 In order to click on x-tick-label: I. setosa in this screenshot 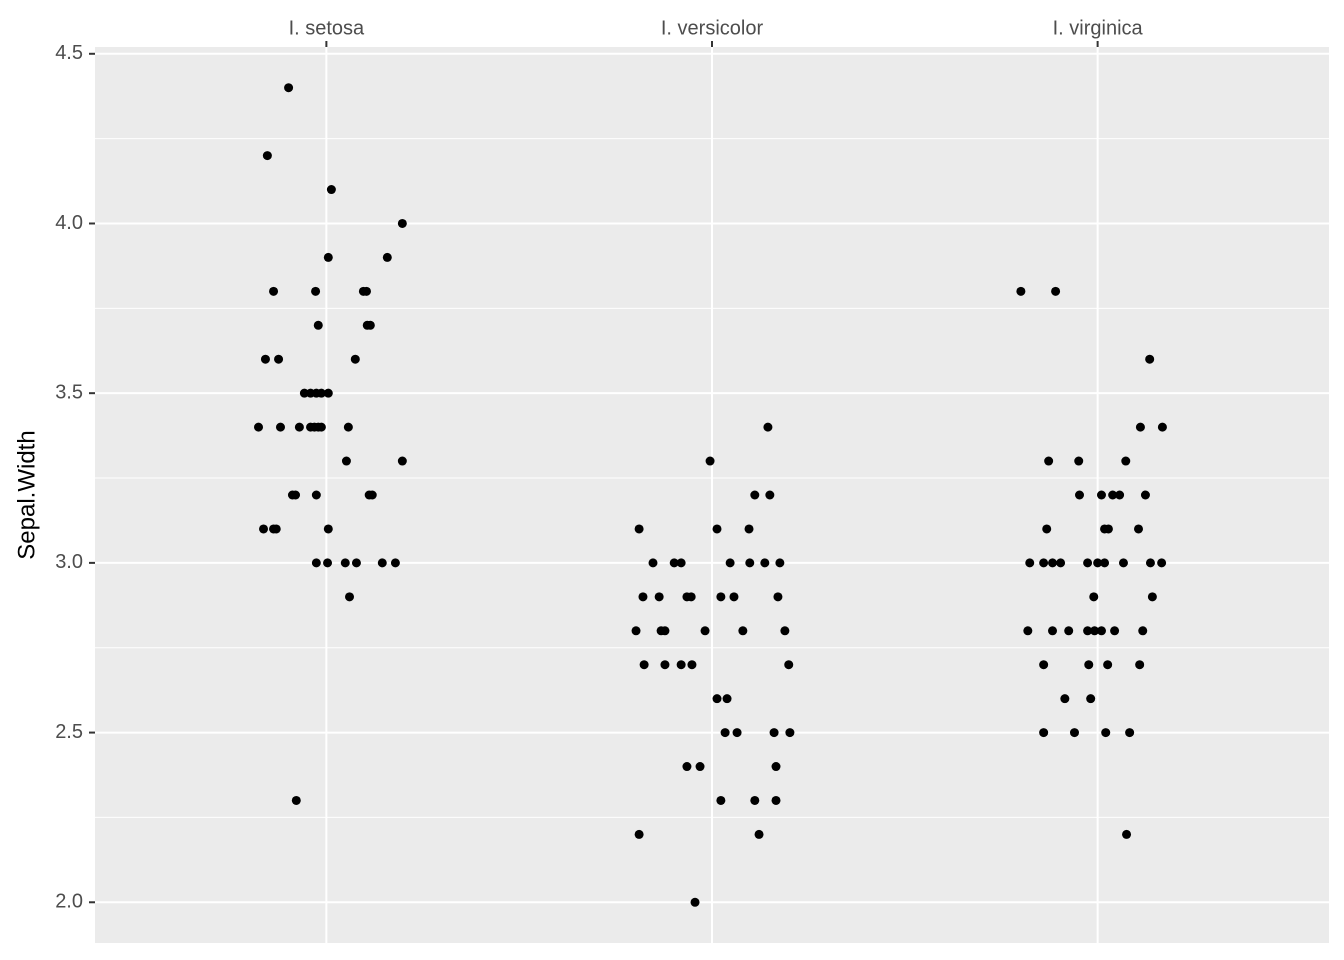, I will do `click(327, 28)`.